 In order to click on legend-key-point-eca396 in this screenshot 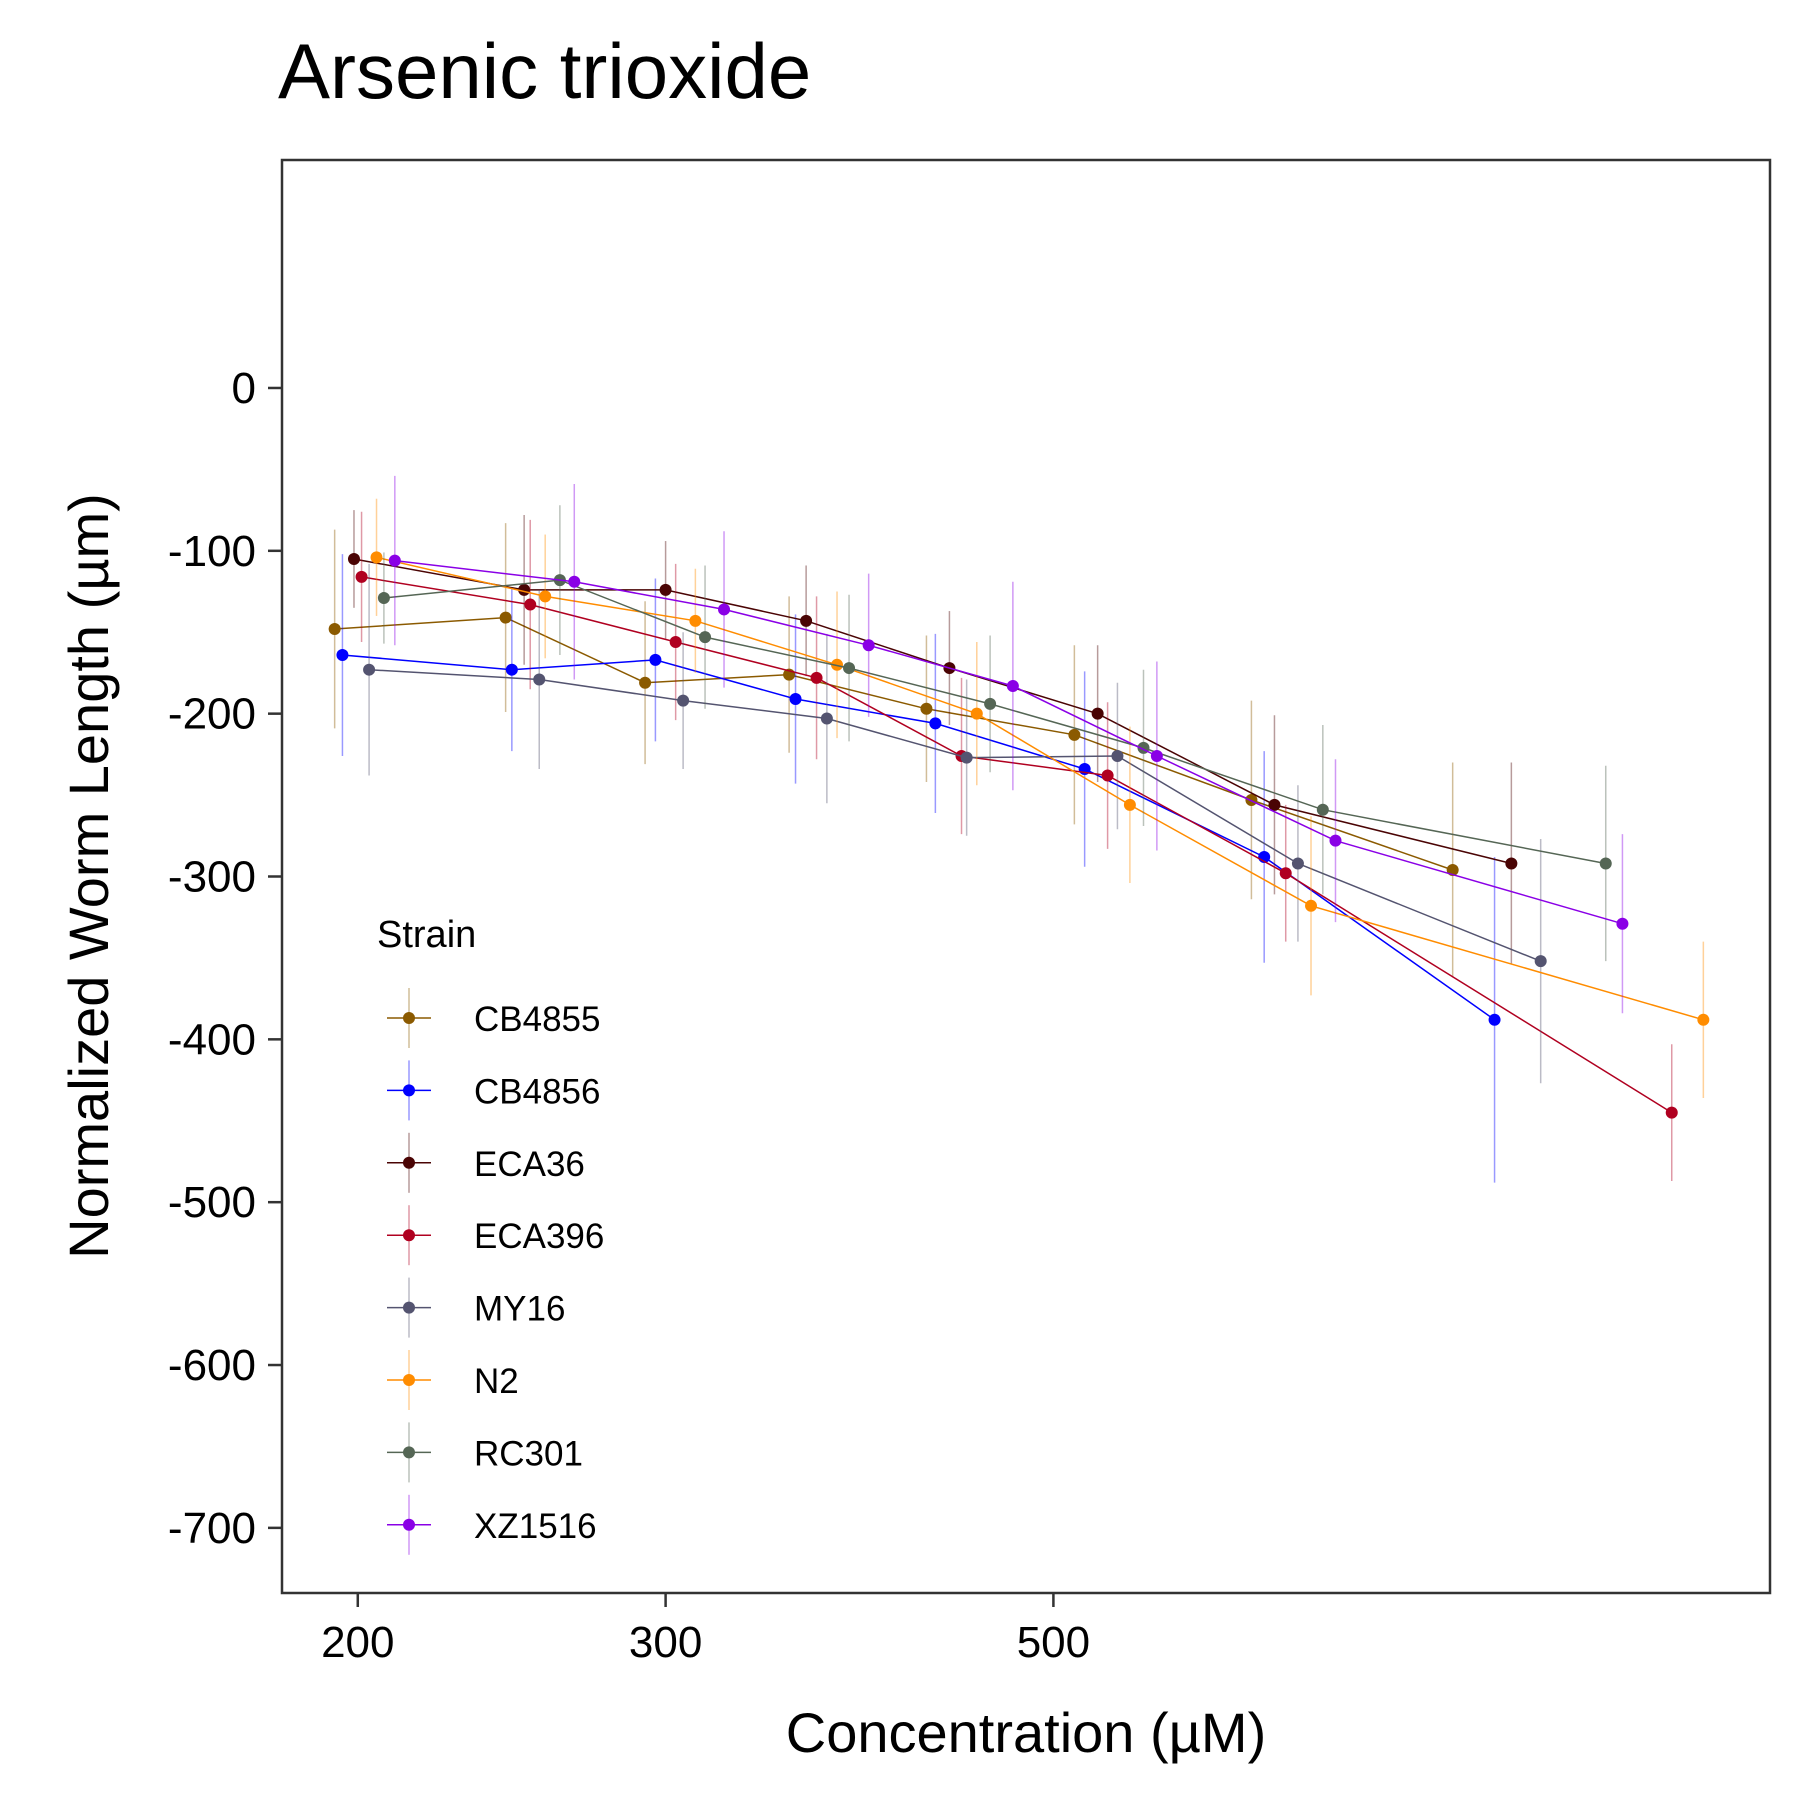, I will do `click(409, 1235)`.